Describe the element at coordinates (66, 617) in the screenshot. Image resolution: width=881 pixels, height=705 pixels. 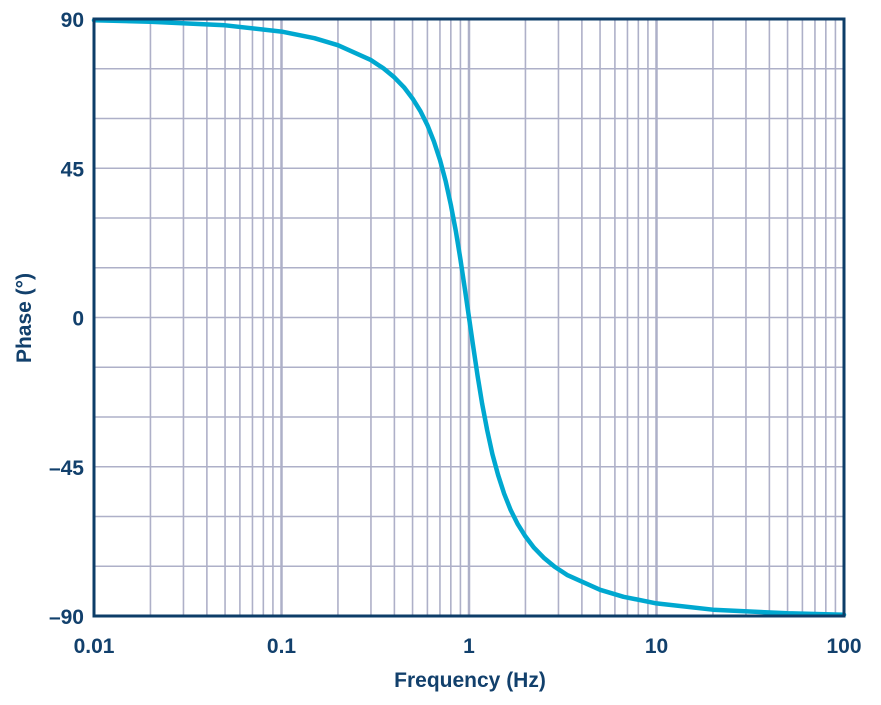
I see `y-tick-label: –90` at that location.